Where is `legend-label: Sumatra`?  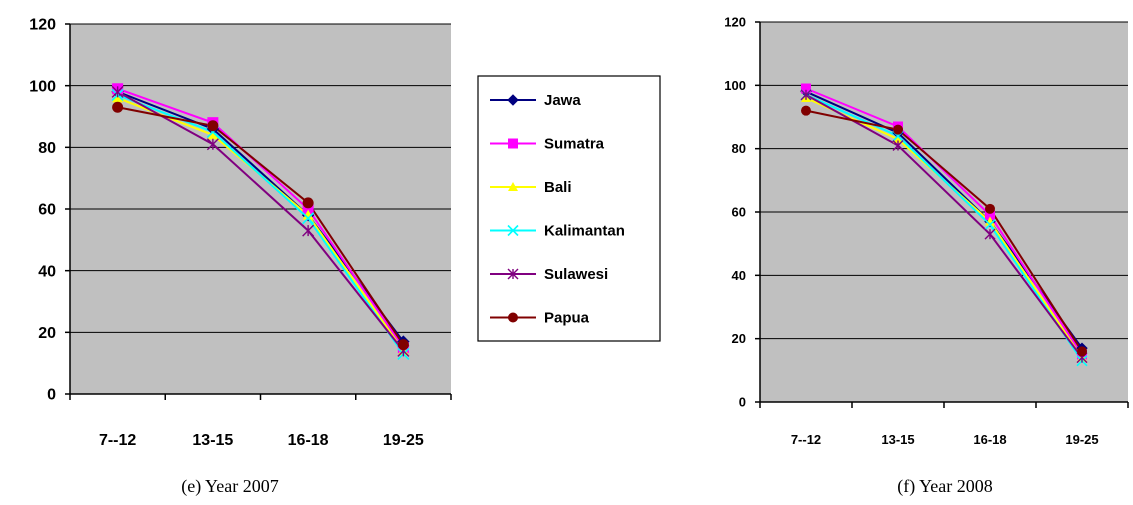
legend-label: Sumatra is located at coordinates (574, 144).